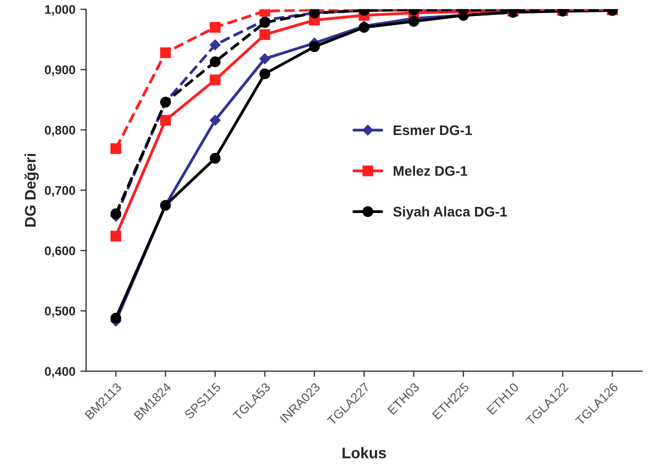  What do you see at coordinates (450, 213) in the screenshot?
I see `legend-label: Siyah Alaca DG-1` at bounding box center [450, 213].